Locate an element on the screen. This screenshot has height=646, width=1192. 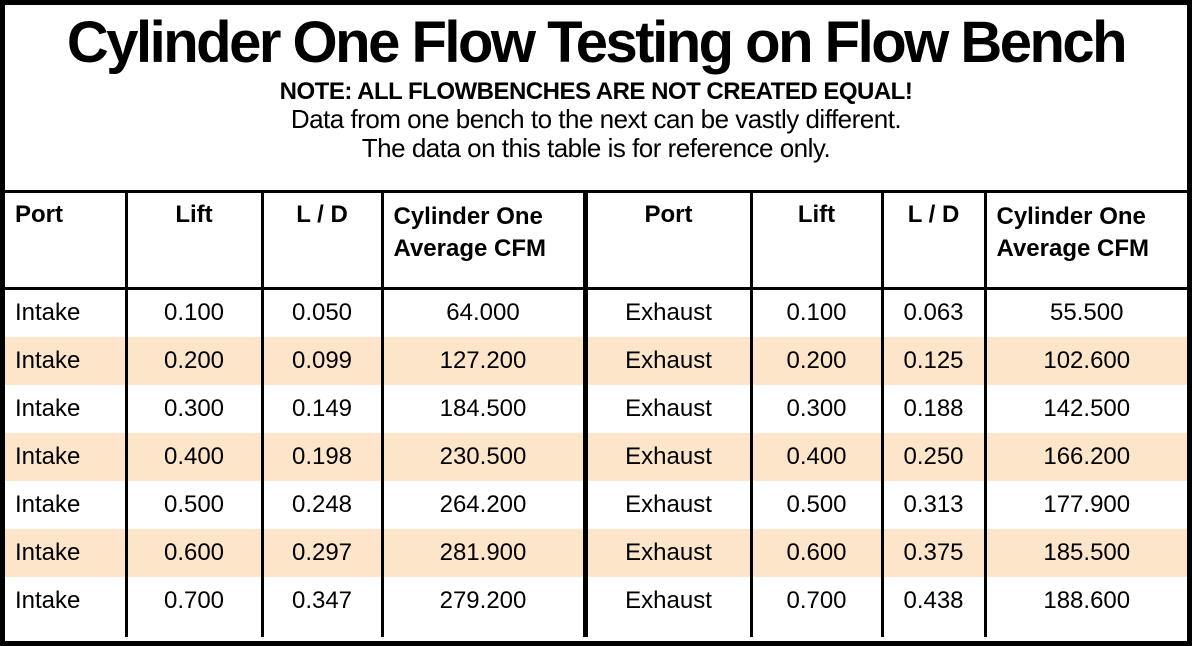
ld-cell: 0.313 is located at coordinates (932, 504).